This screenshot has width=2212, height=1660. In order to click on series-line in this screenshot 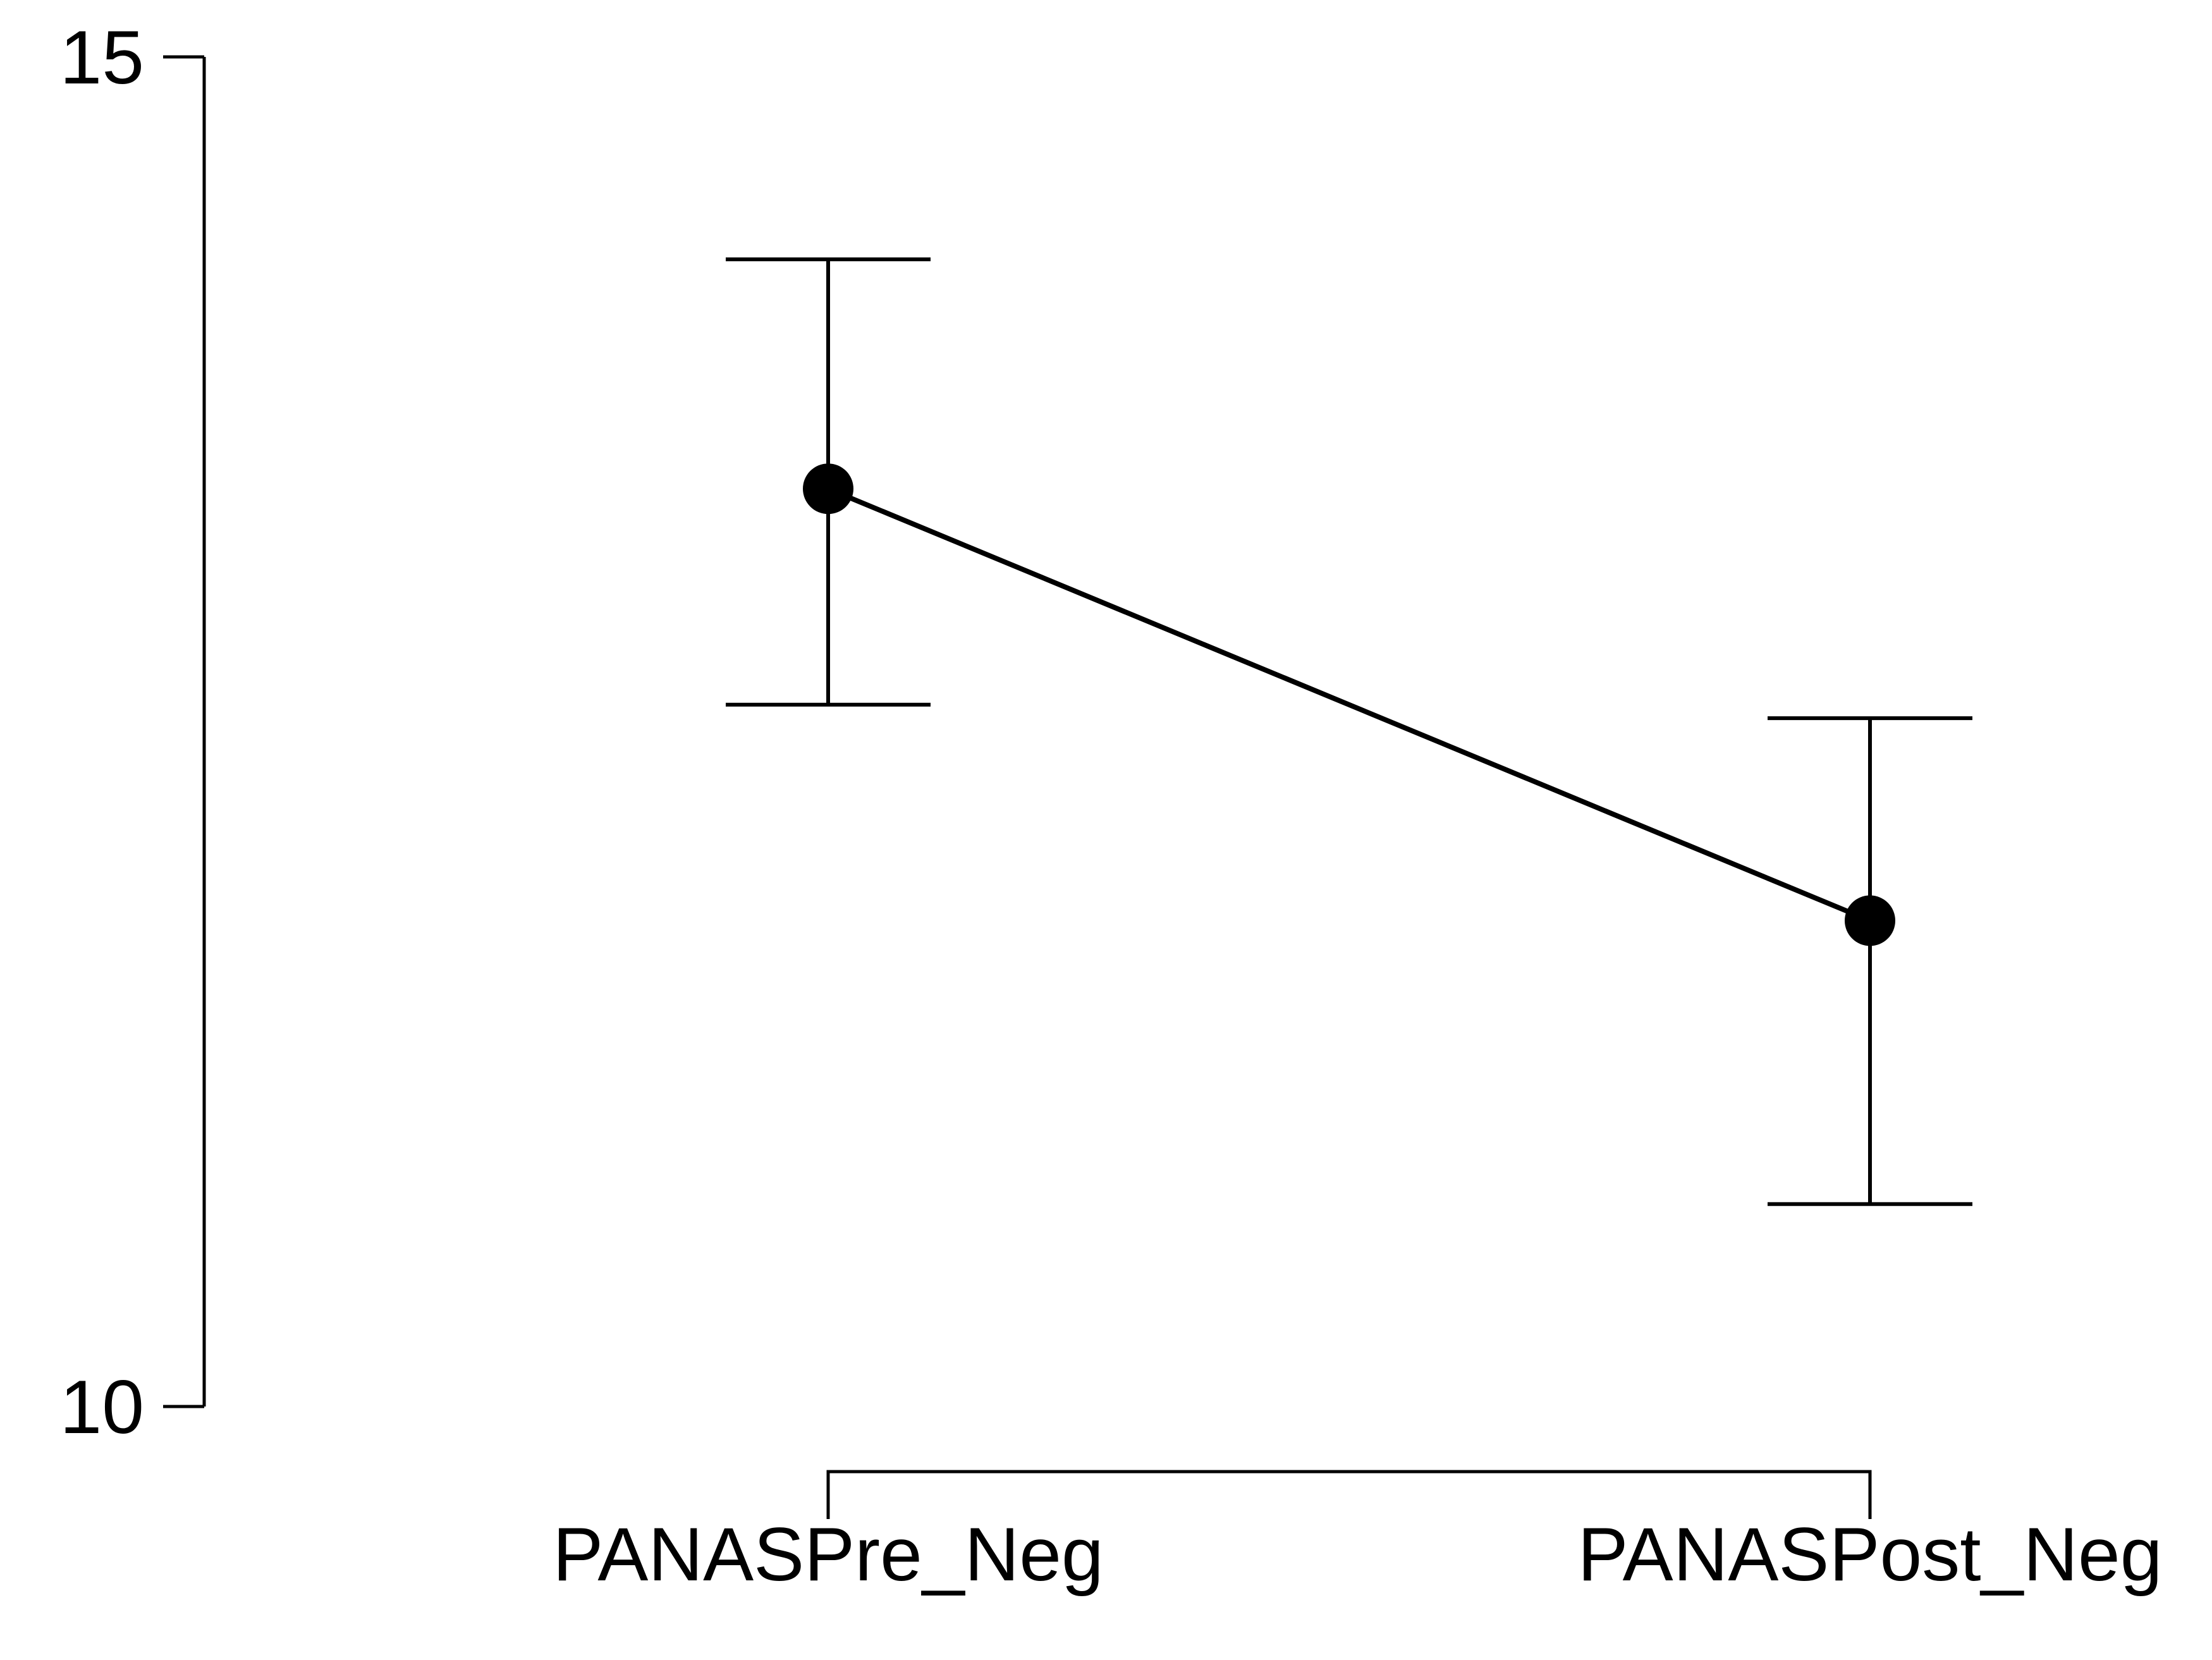, I will do `click(1349, 705)`.